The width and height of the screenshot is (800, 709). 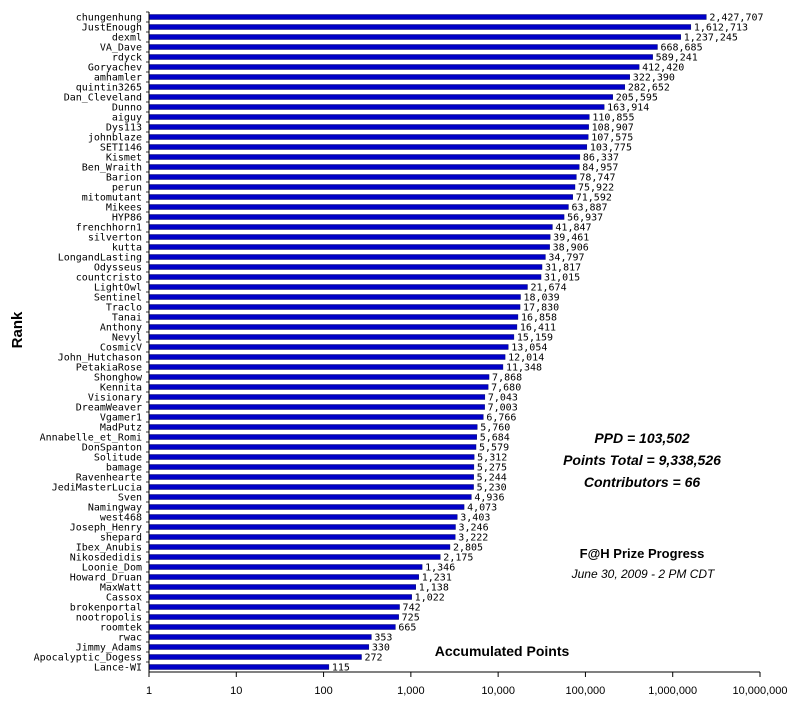 What do you see at coordinates (611, 148) in the screenshot?
I see `value-label: 103,775` at bounding box center [611, 148].